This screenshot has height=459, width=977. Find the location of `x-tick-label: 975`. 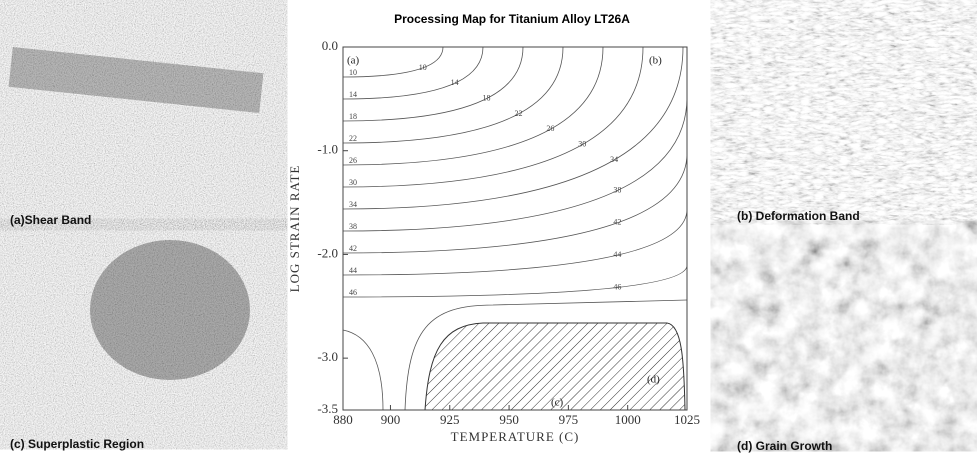

x-tick-label: 975 is located at coordinates (569, 419).